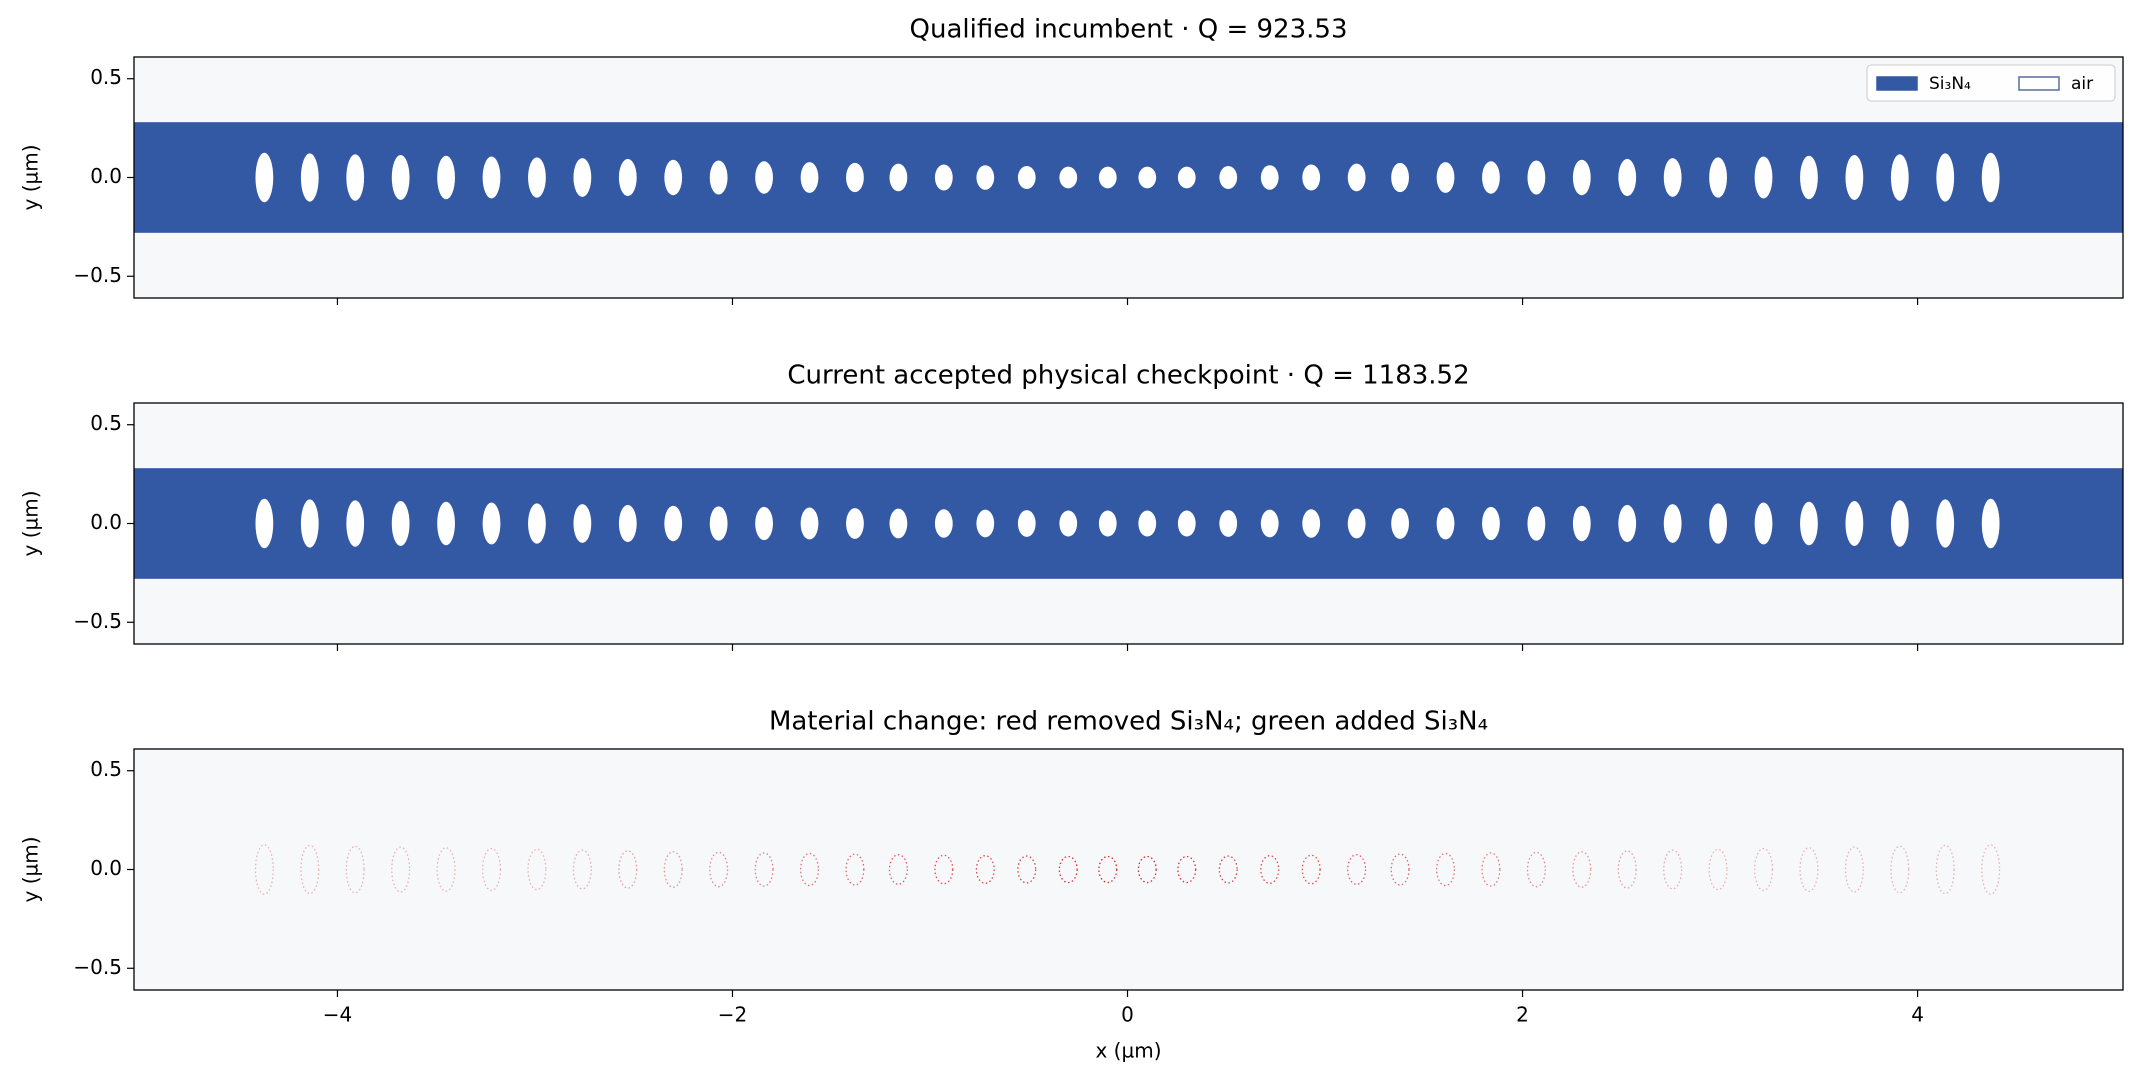  Describe the element at coordinates (1129, 30) in the screenshot. I see `panel-title: Qualified incumbent · Q = 923.53` at that location.